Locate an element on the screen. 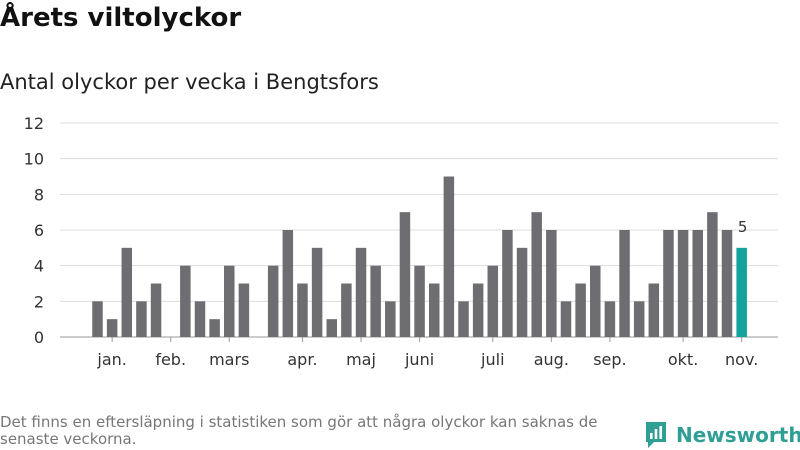 This screenshot has height=450, width=800. month-label: juni is located at coordinates (419, 359).